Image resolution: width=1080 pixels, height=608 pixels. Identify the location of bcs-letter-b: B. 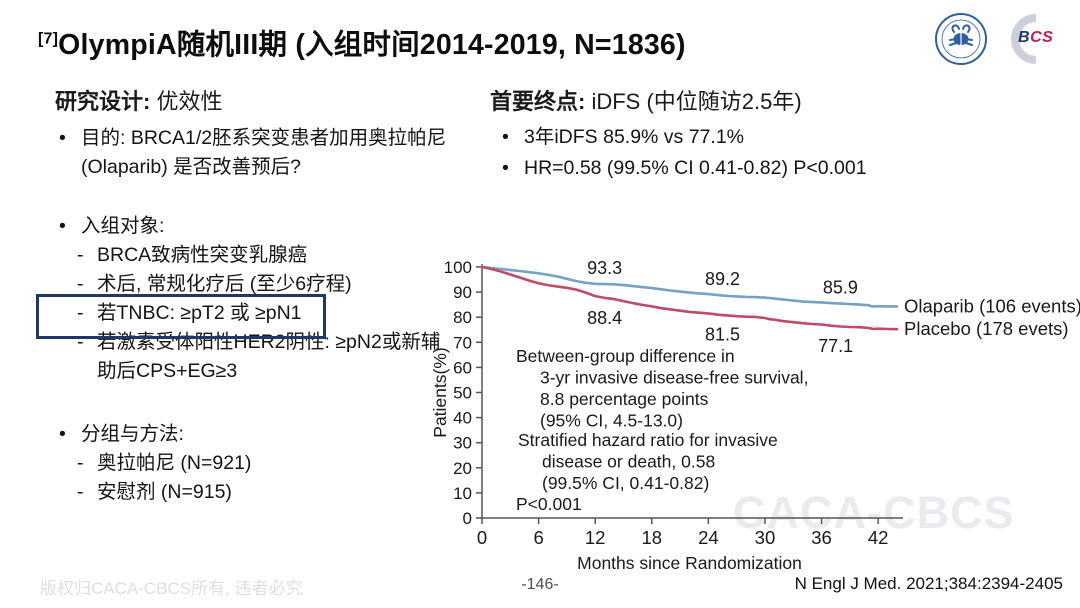
(1024, 37).